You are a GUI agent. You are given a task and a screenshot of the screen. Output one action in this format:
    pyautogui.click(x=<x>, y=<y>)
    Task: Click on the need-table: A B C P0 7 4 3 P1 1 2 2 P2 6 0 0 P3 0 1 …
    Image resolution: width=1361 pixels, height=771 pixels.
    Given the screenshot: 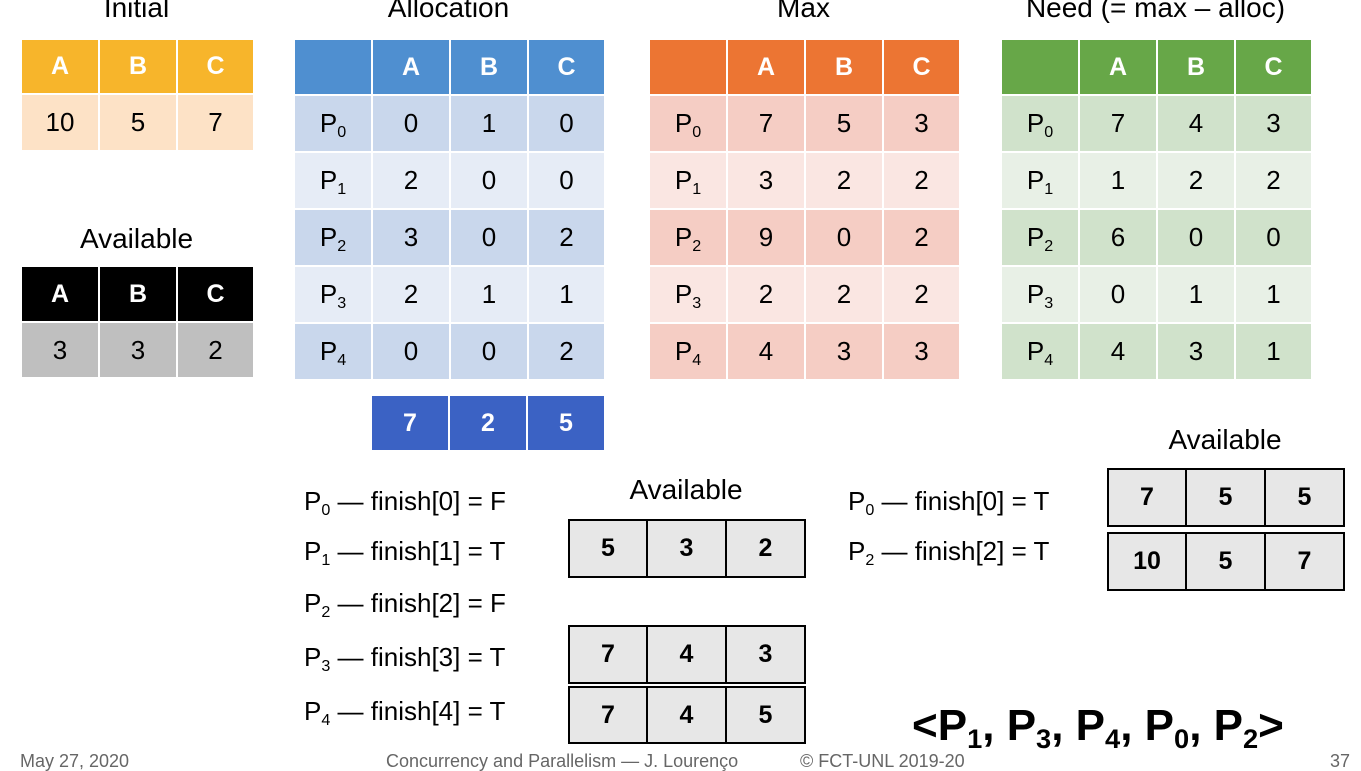 What is the action you would take?
    pyautogui.click(x=1156, y=209)
    